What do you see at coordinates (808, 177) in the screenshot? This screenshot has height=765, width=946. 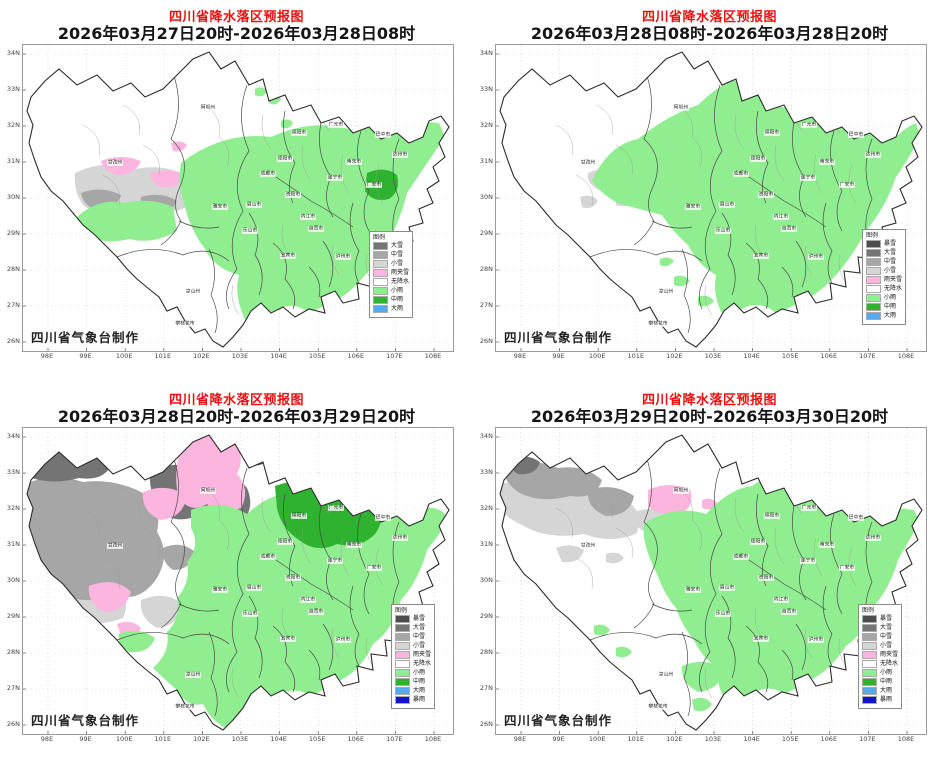 I see `city-label: 遂宁市` at bounding box center [808, 177].